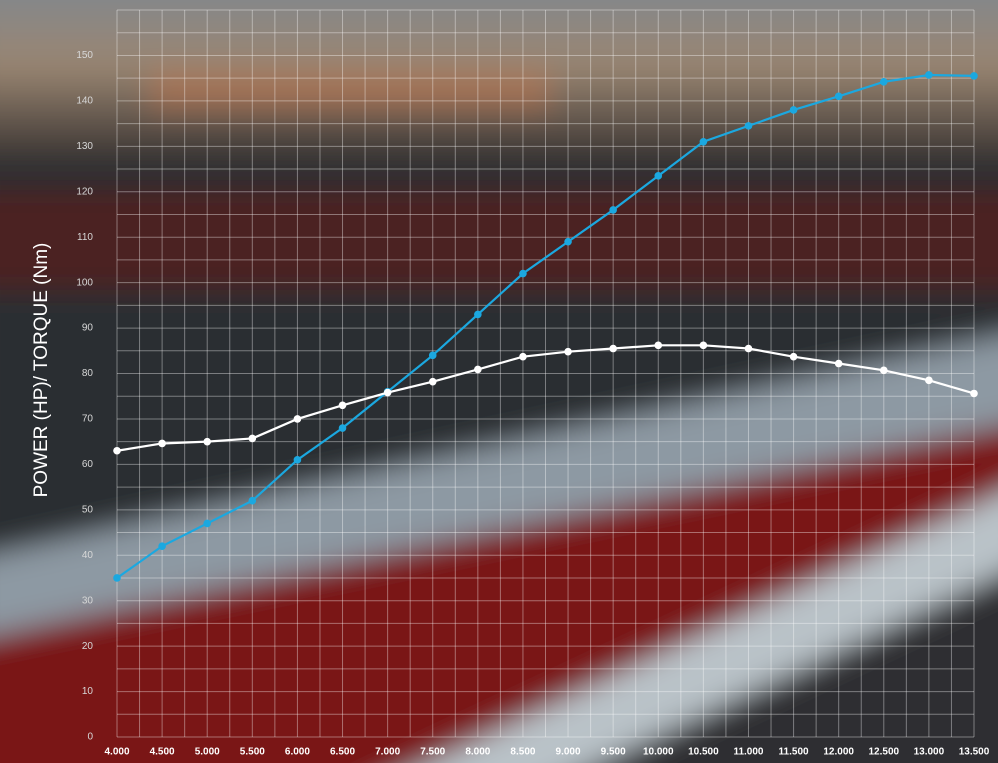  Describe the element at coordinates (883, 752) in the screenshot. I see `x-tick-label: 12.500` at that location.